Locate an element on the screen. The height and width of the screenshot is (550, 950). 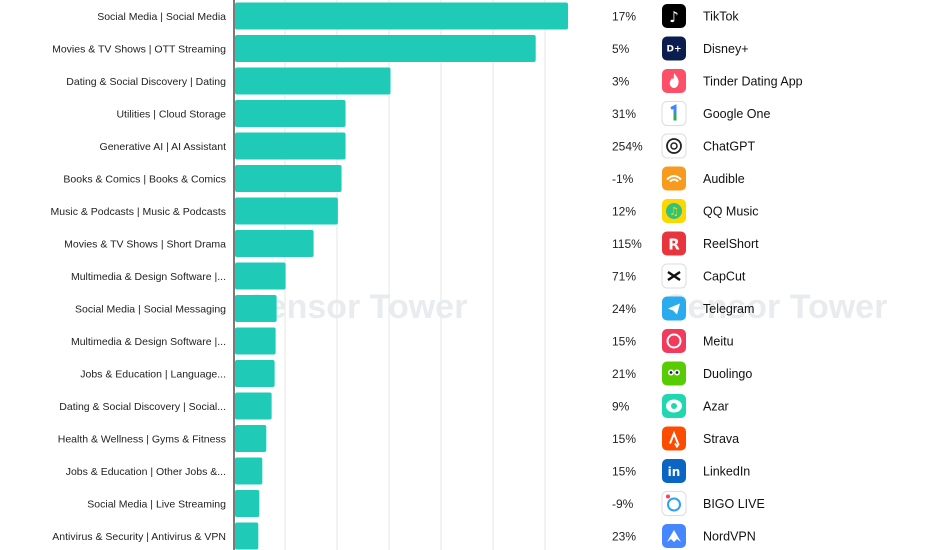
qq-music-icon: ♫ is located at coordinates (674, 211).